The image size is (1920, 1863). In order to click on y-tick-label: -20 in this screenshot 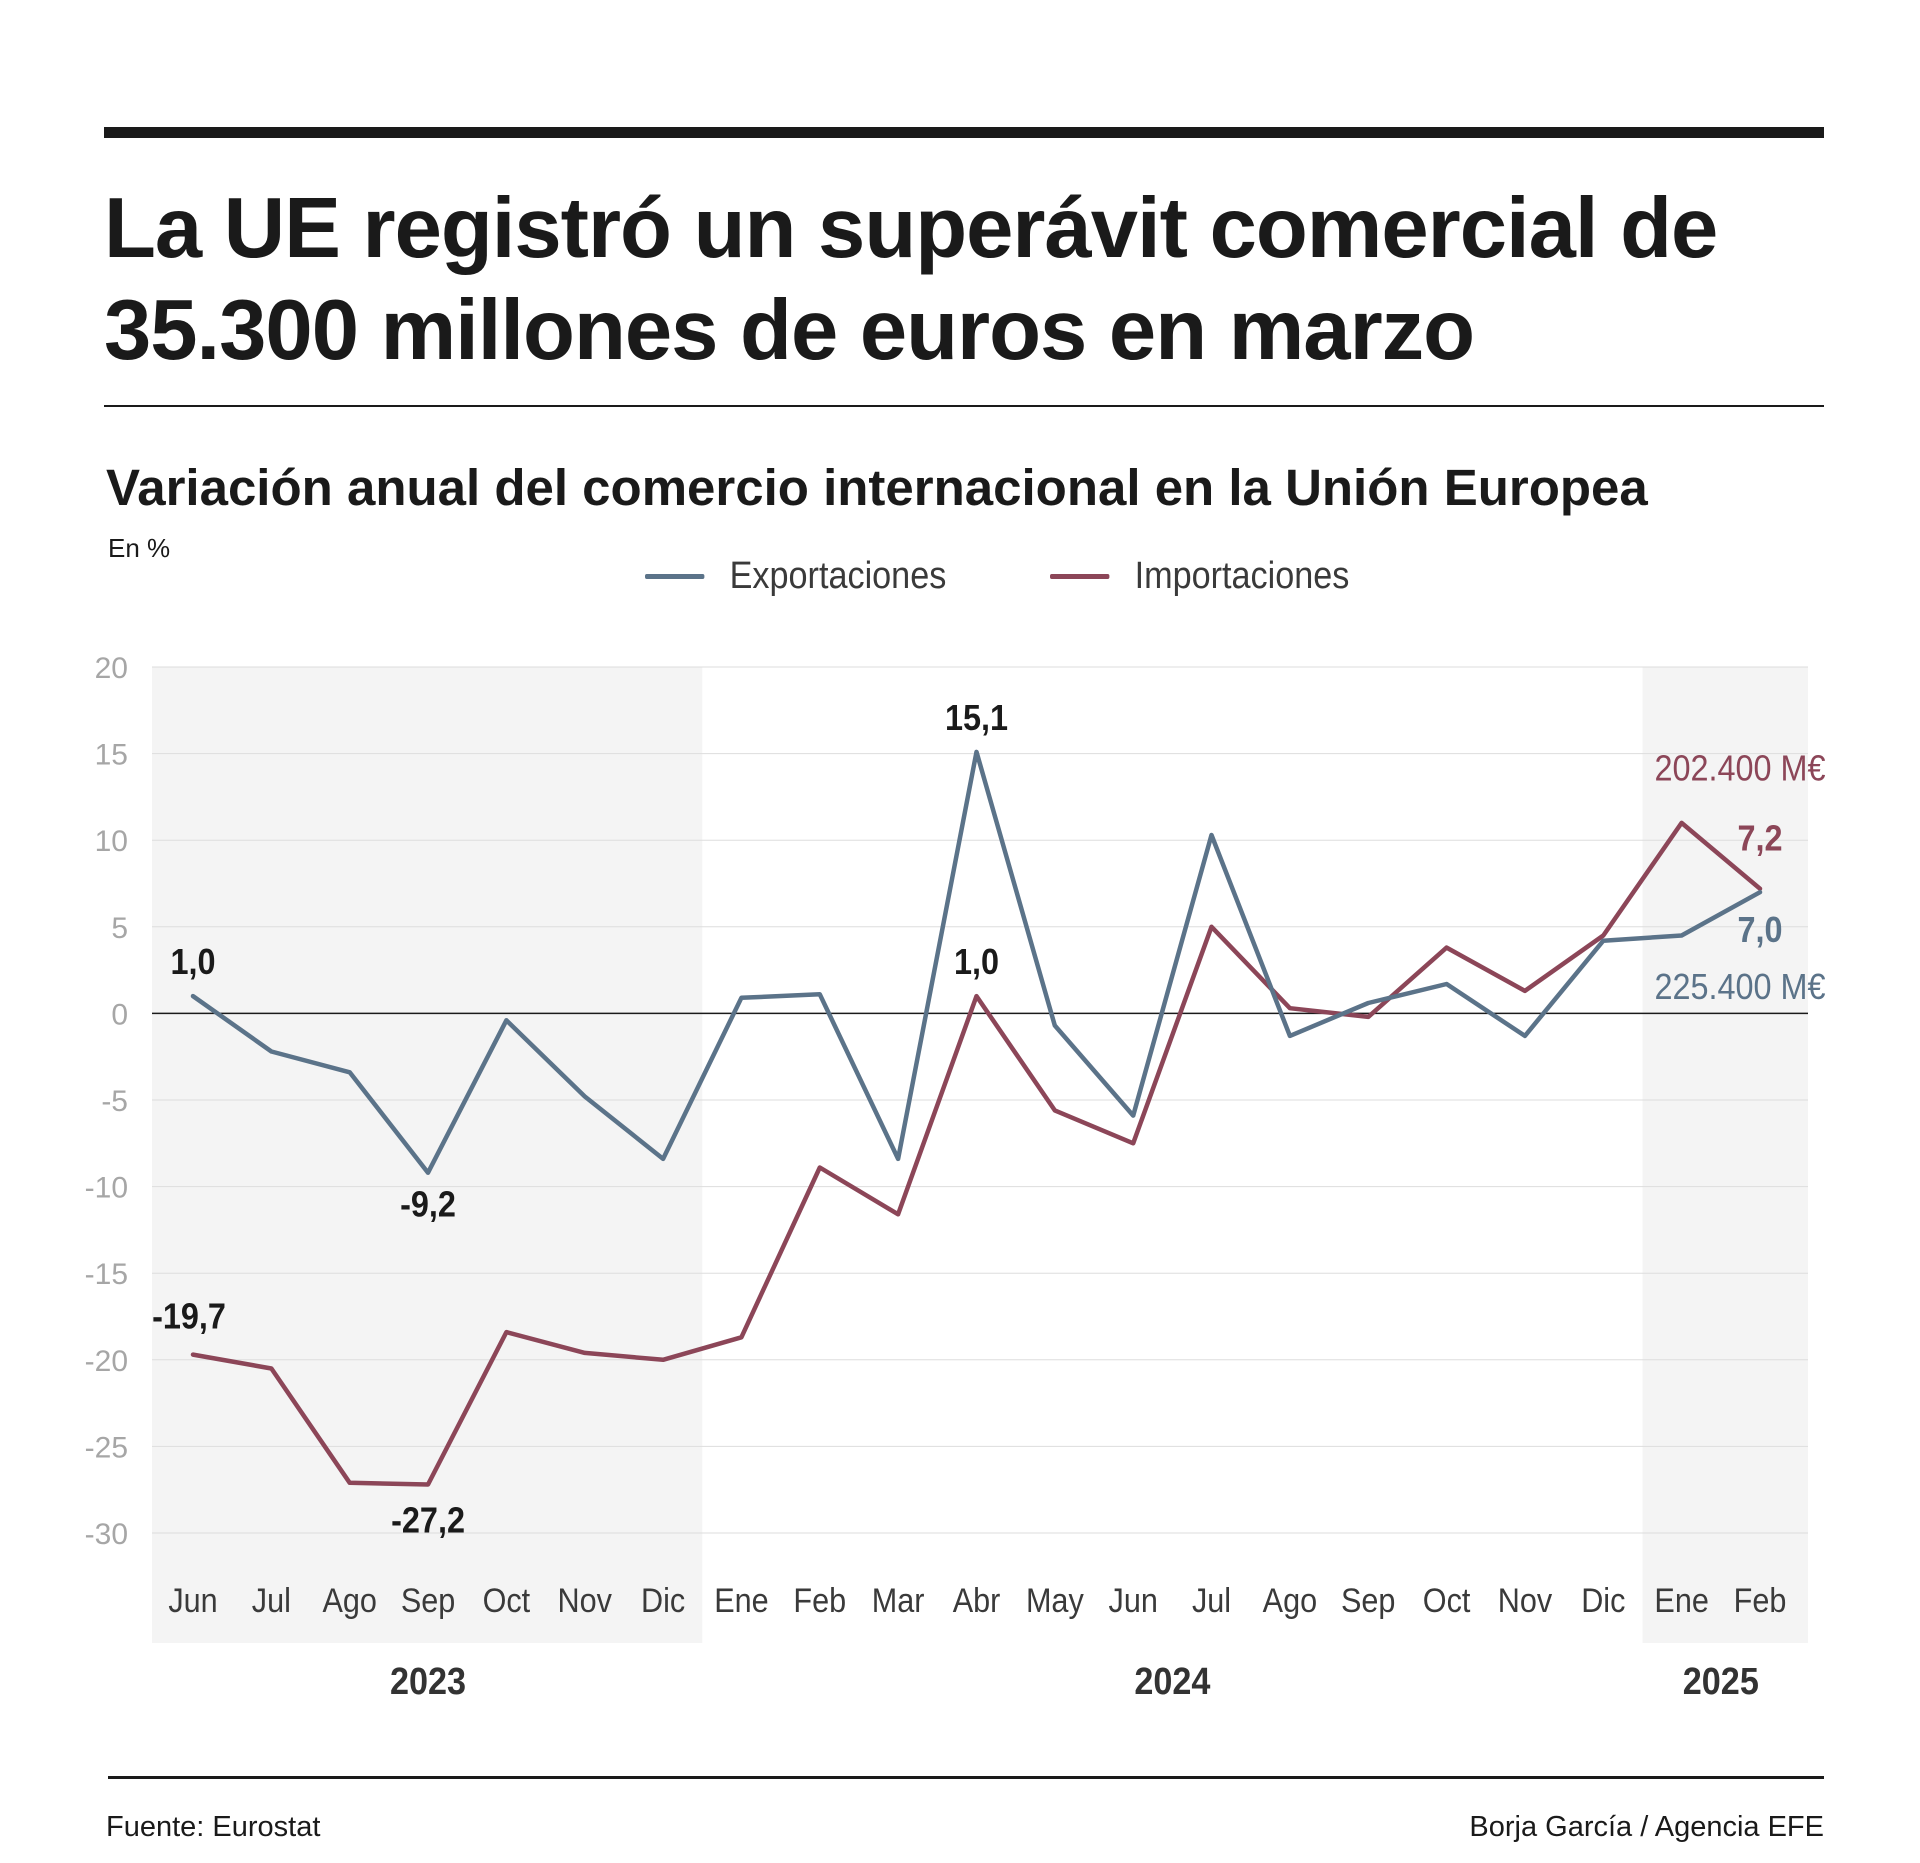, I will do `click(106, 1361)`.